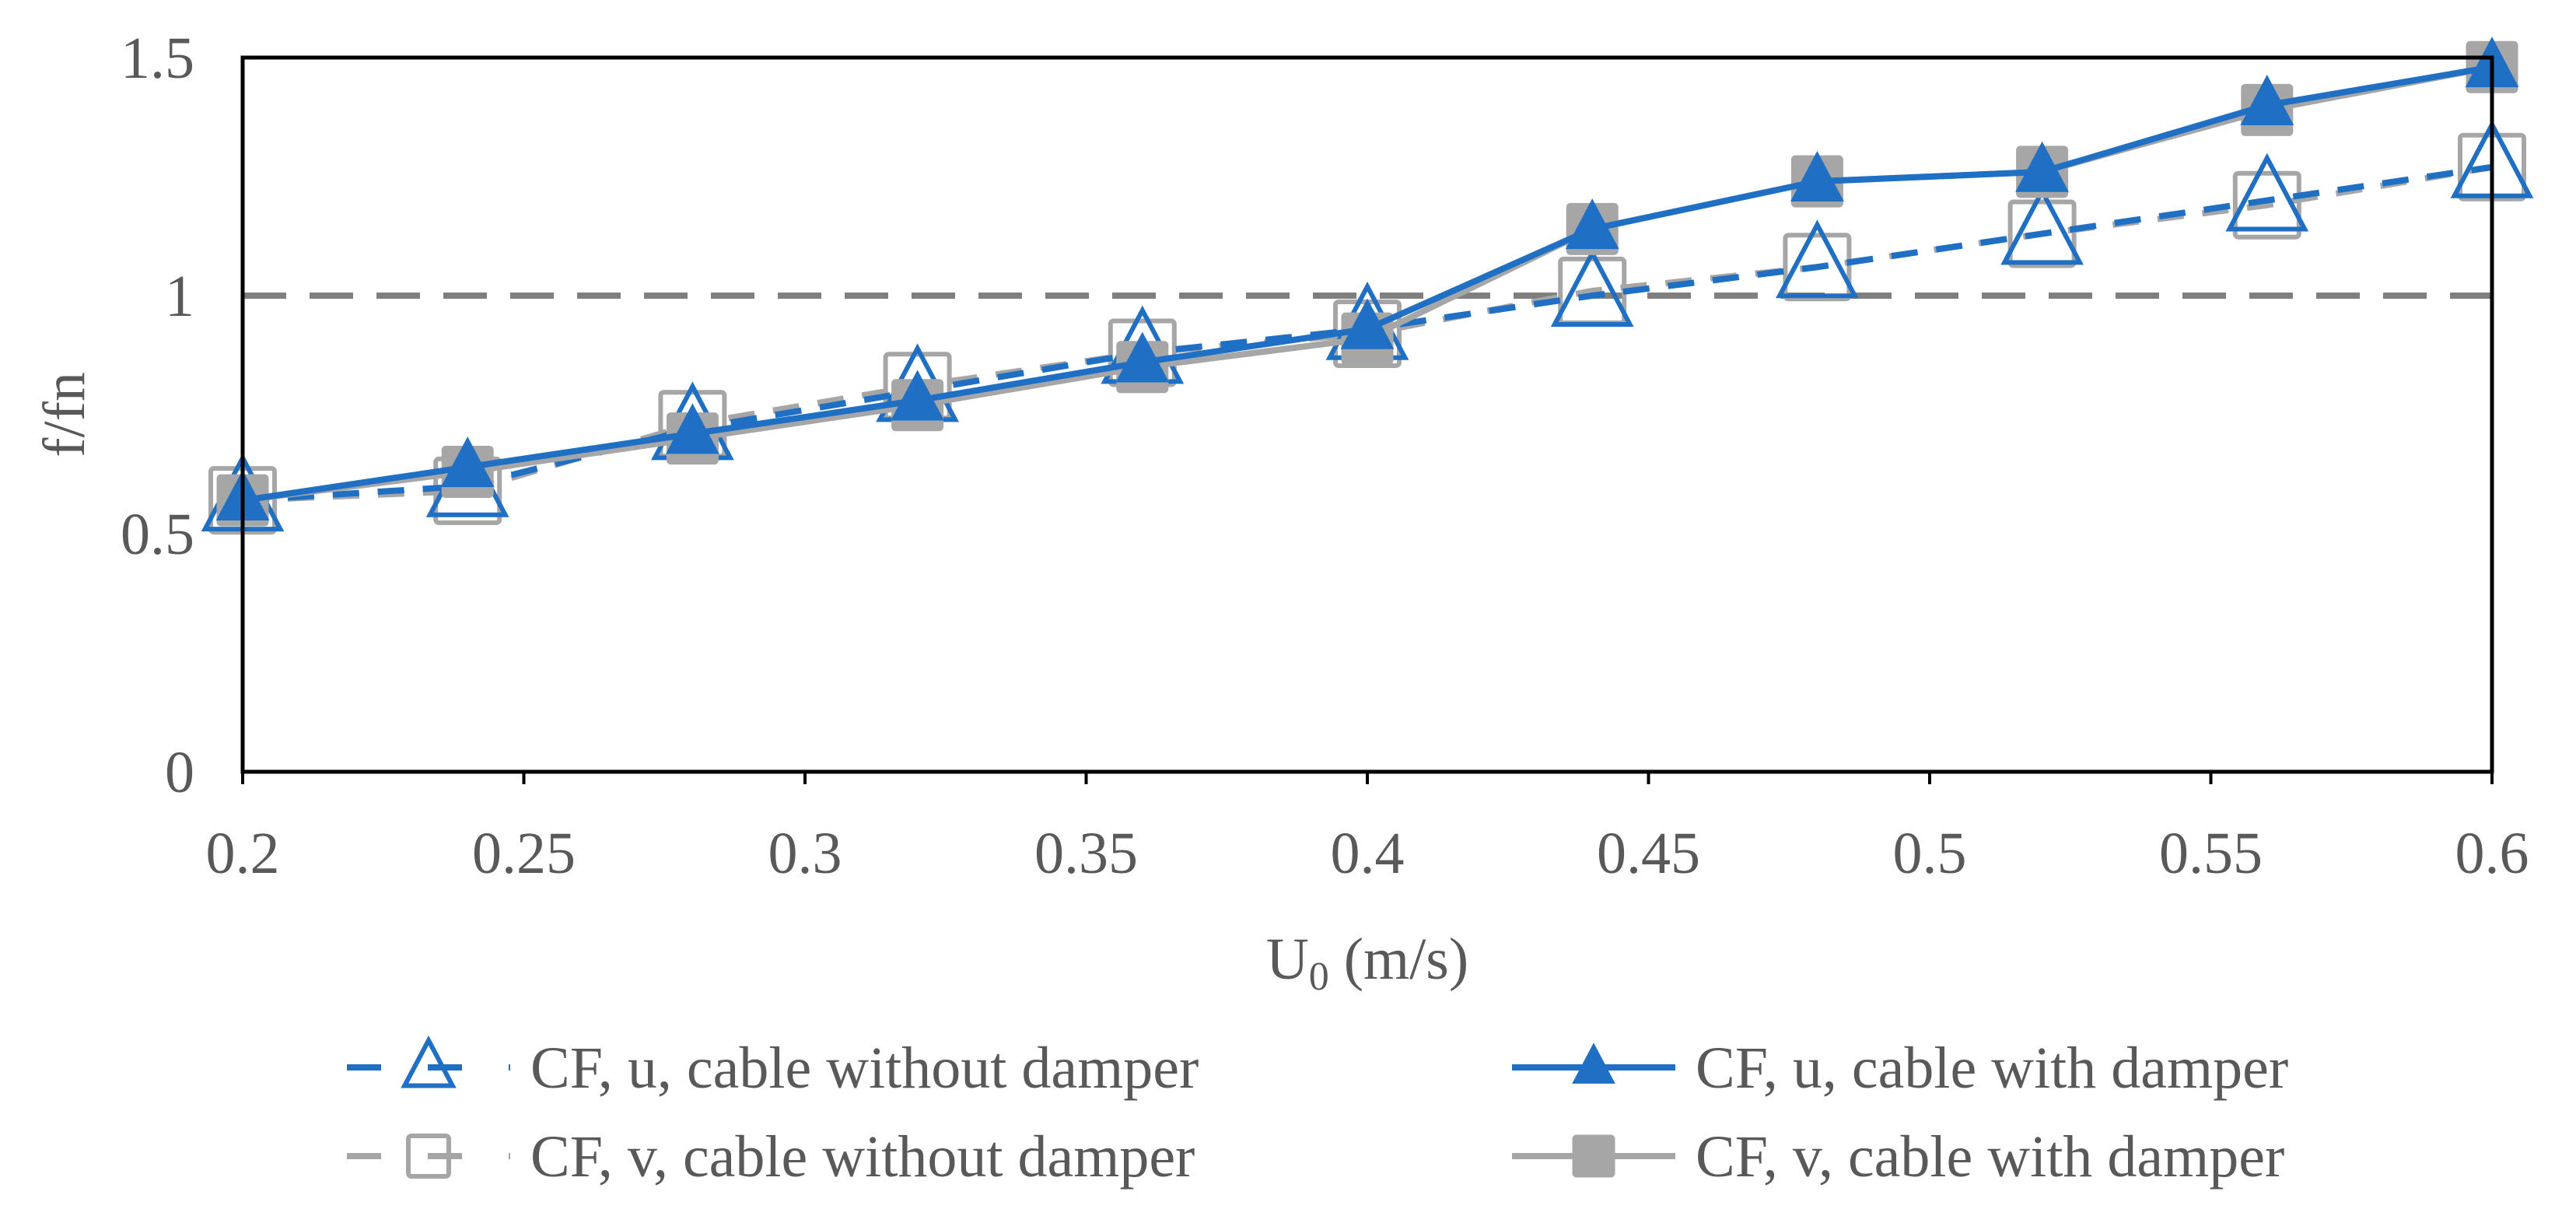 This screenshot has height=1209, width=2576. I want to click on x-tick-label: 0.5, so click(1930, 853).